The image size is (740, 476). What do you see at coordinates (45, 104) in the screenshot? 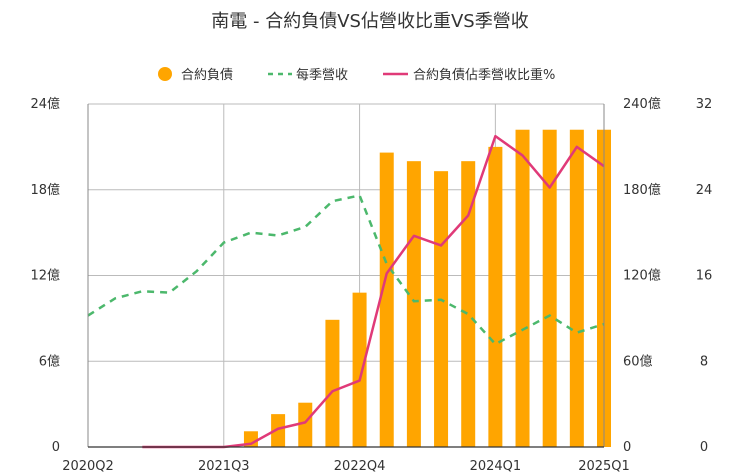
I see `y-left-tick-label: 24億` at bounding box center [45, 104].